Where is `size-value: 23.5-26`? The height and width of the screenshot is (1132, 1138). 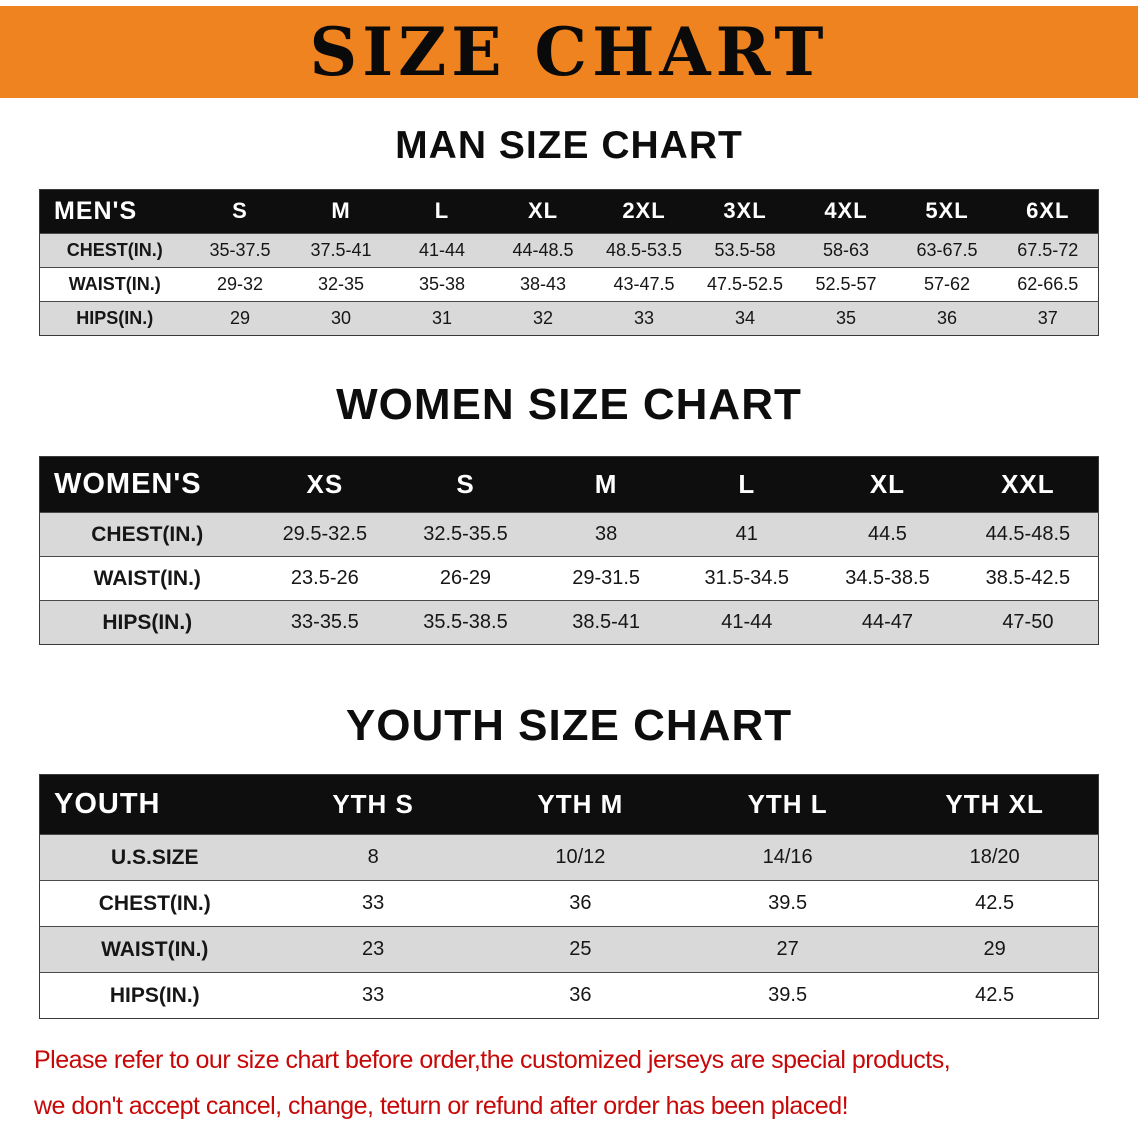
size-value: 23.5-26 is located at coordinates (324, 578).